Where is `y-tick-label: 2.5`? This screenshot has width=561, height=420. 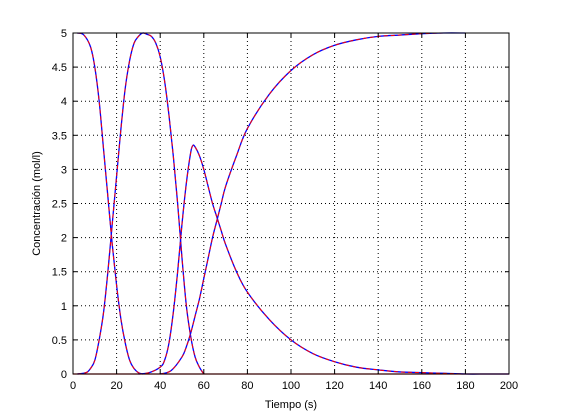
y-tick-label: 2.5 is located at coordinates (59, 205).